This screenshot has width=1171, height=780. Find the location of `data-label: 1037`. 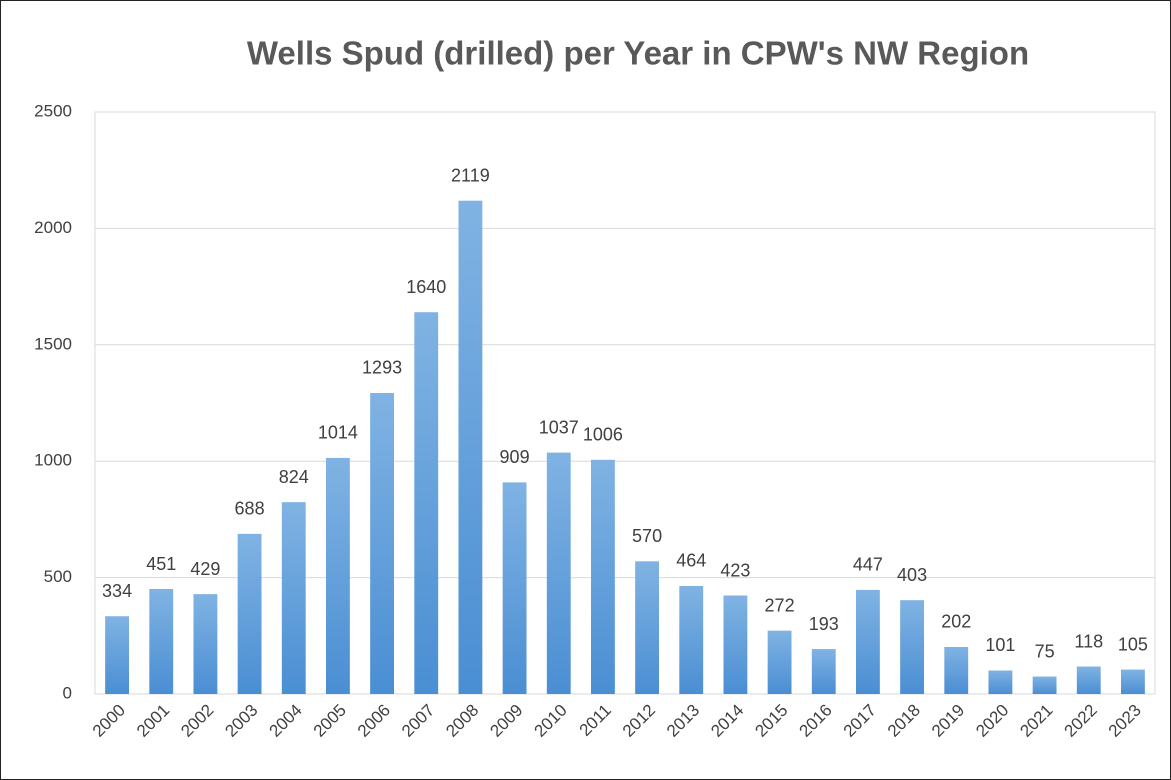

data-label: 1037 is located at coordinates (559, 427).